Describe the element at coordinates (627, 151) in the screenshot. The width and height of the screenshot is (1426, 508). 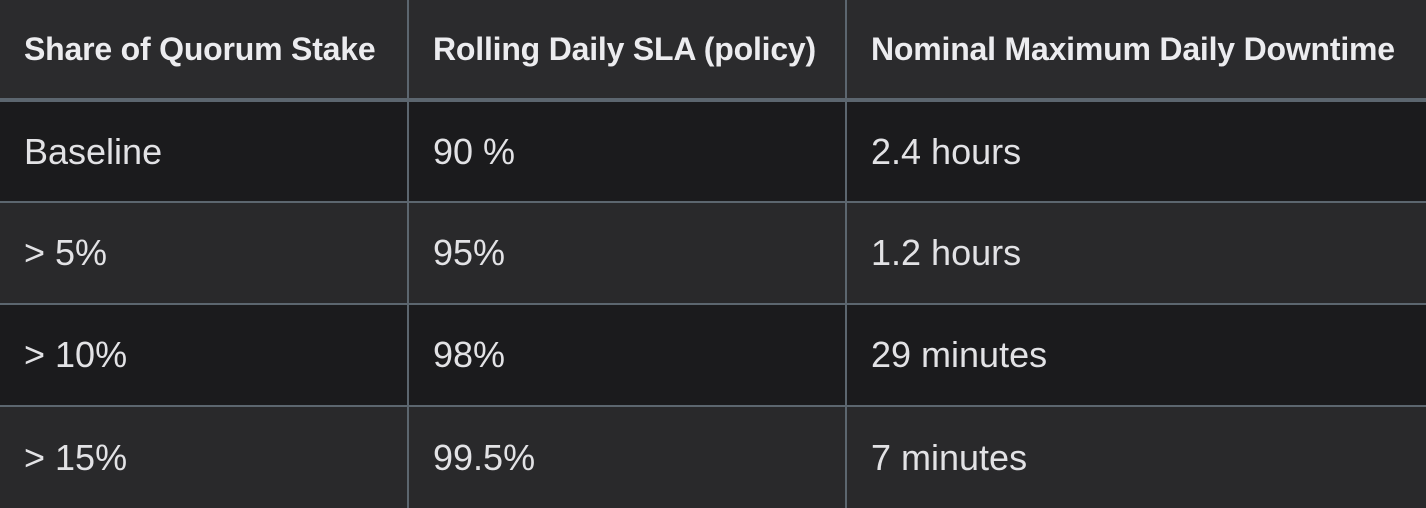
I see `cell-sla: 90 %` at that location.